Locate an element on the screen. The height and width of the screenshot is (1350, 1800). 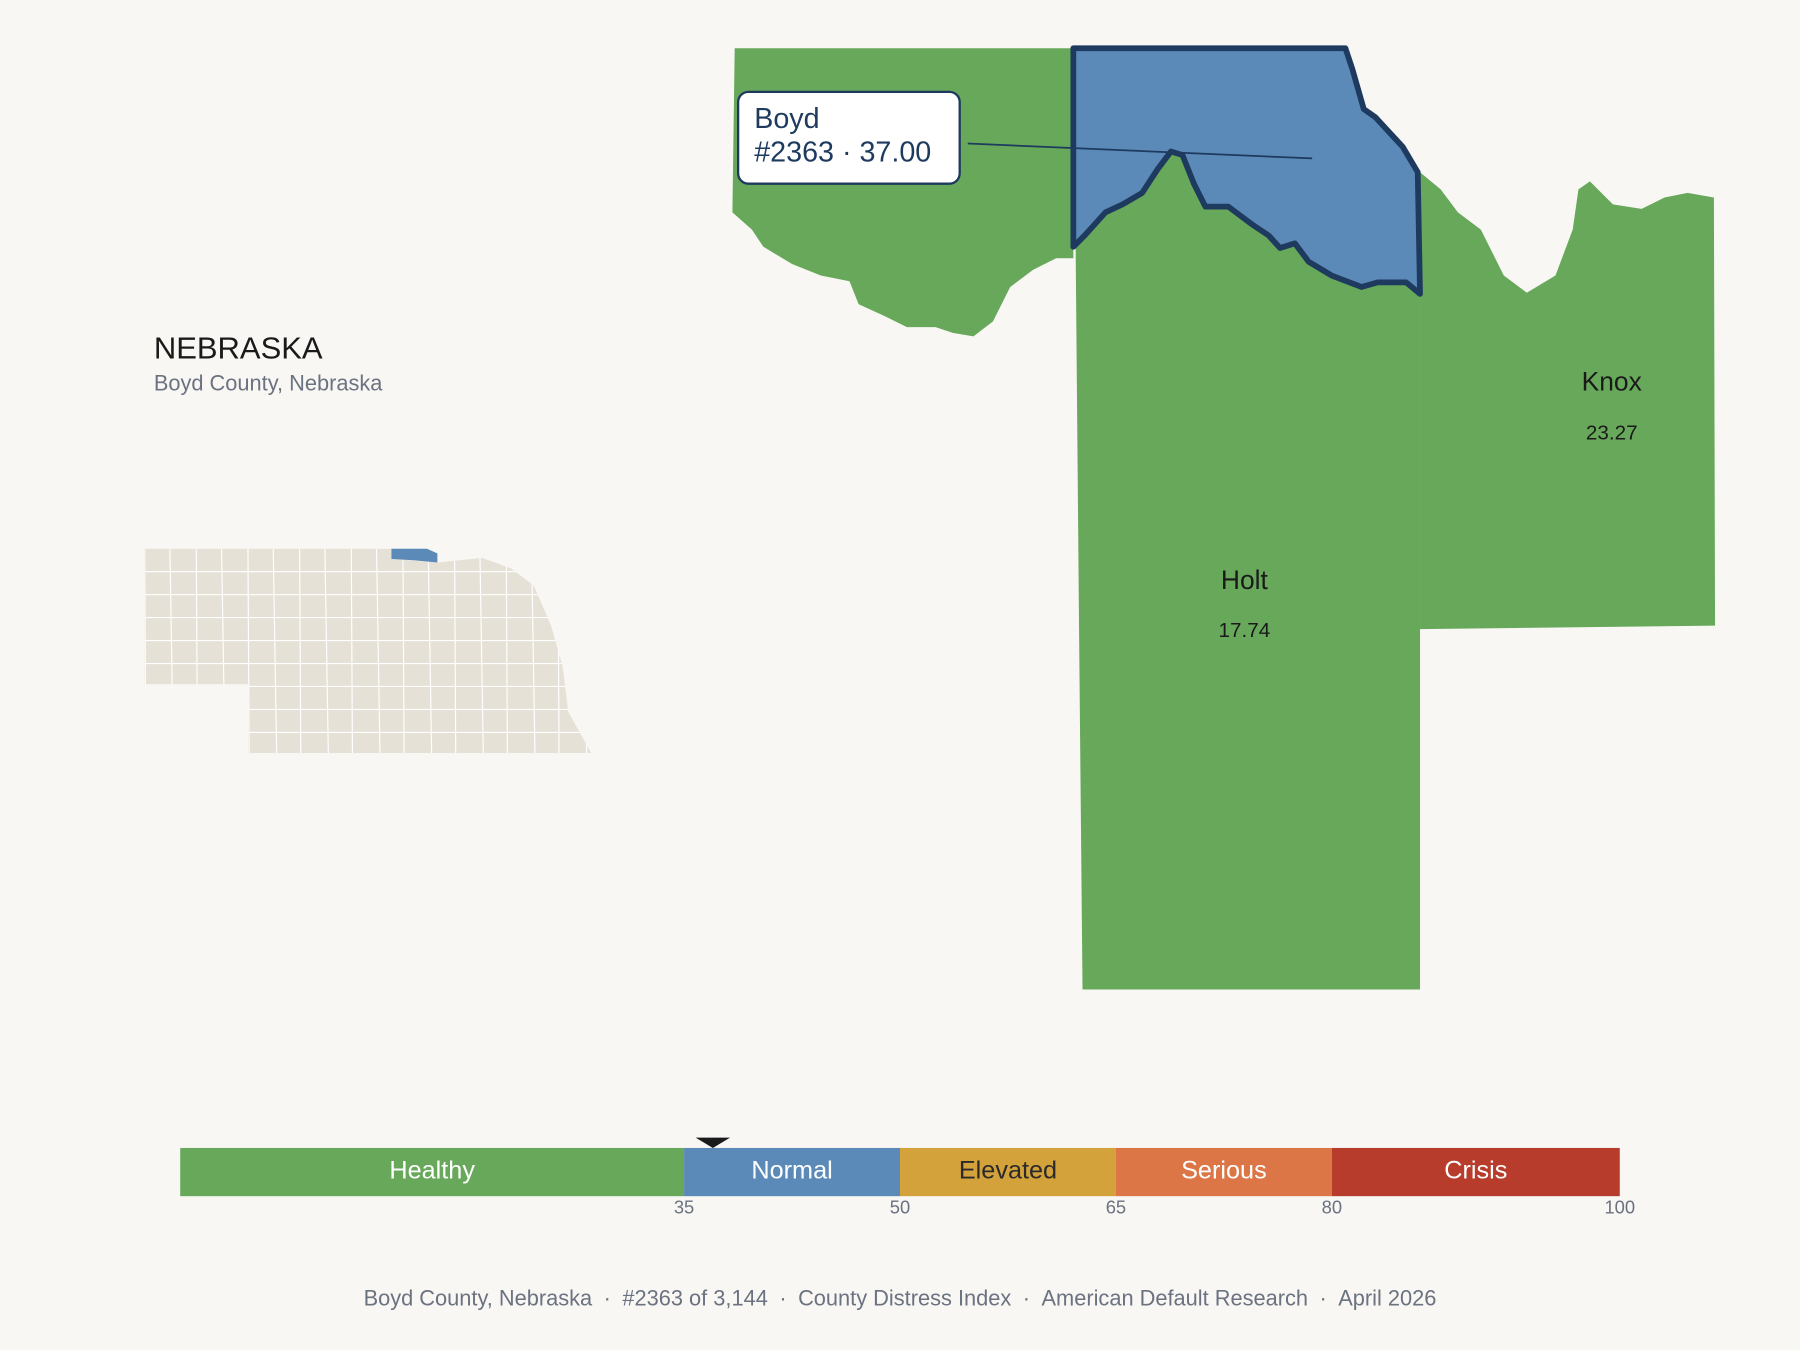
state-shape is located at coordinates (368, 651).